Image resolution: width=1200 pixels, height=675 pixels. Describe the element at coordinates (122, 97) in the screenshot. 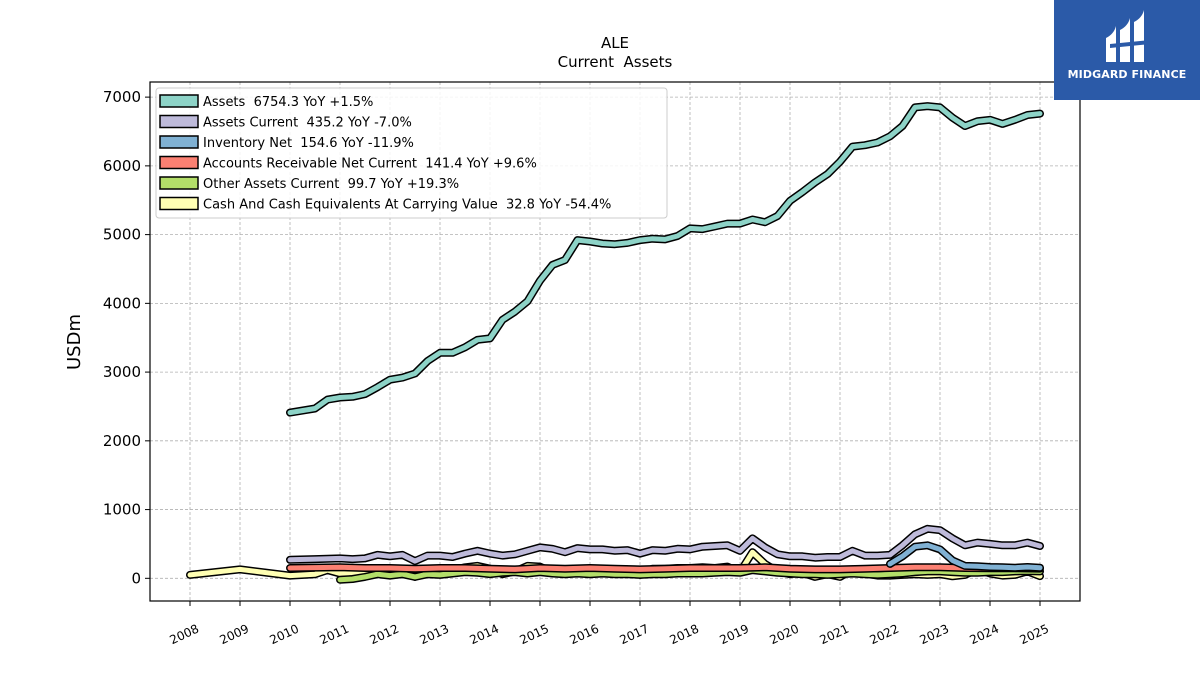

I see `y-tick-label: 7000` at that location.